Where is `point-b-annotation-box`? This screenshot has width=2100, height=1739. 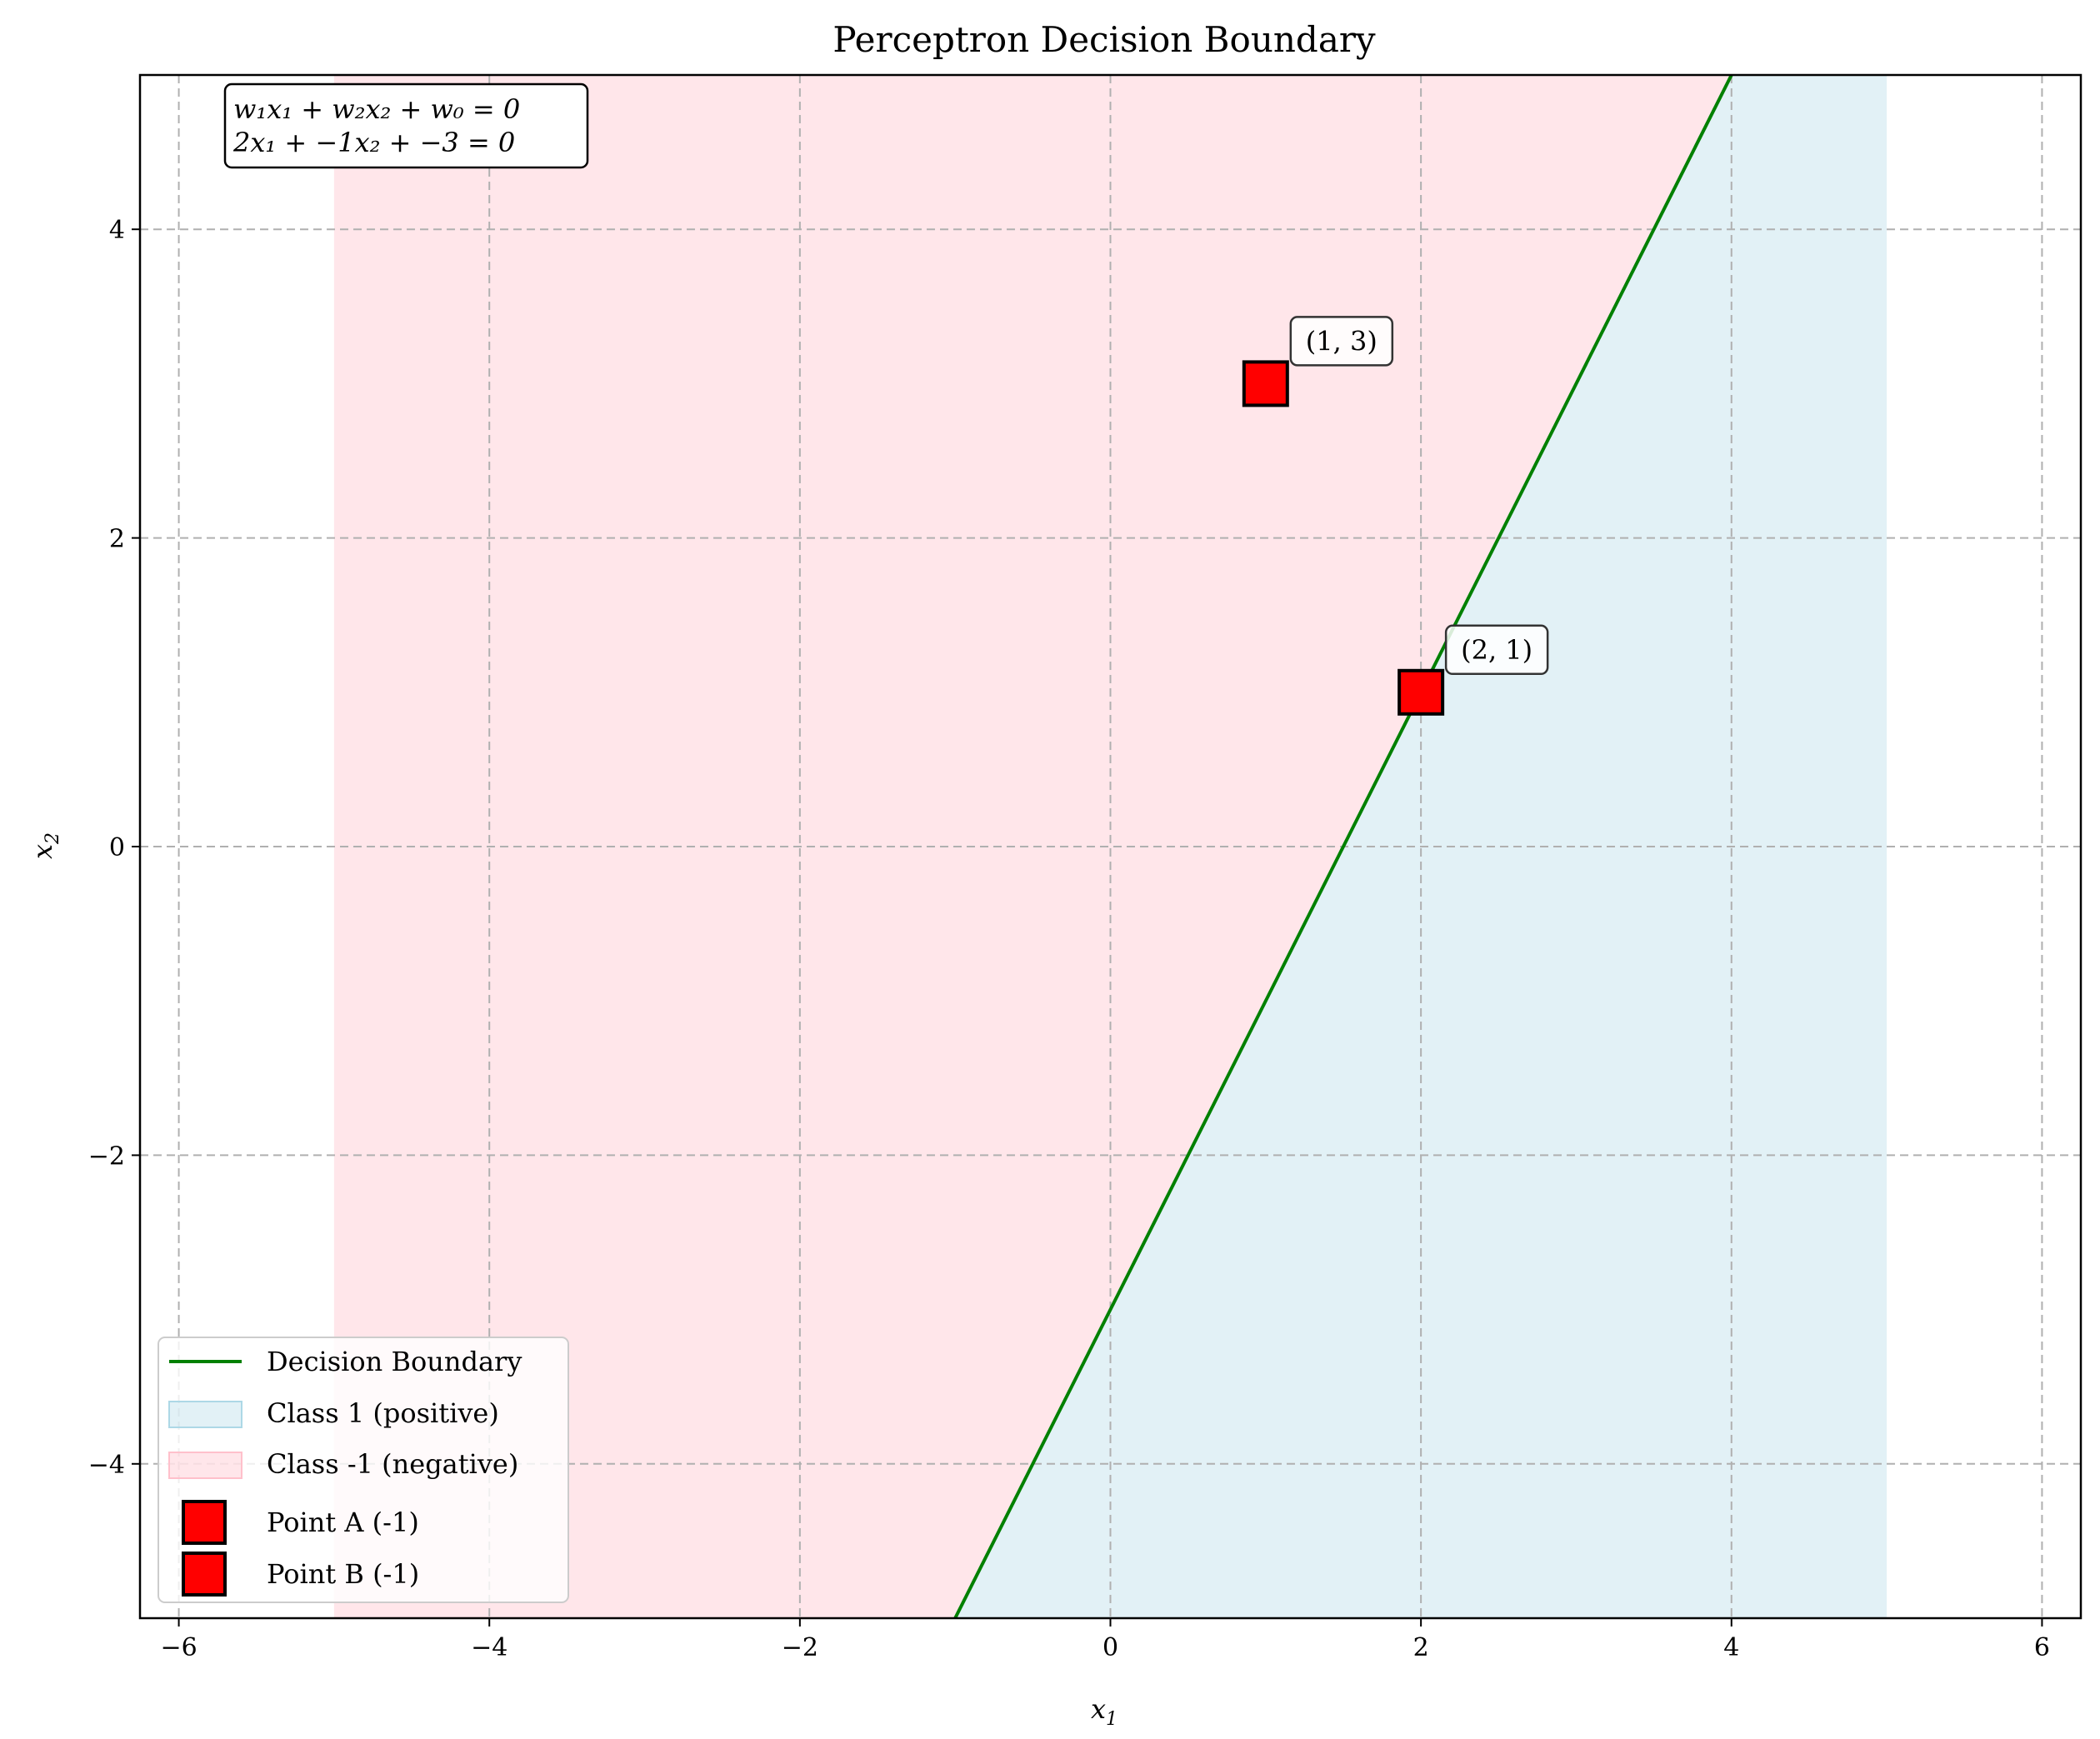
point-b-annotation-box is located at coordinates (1496, 650).